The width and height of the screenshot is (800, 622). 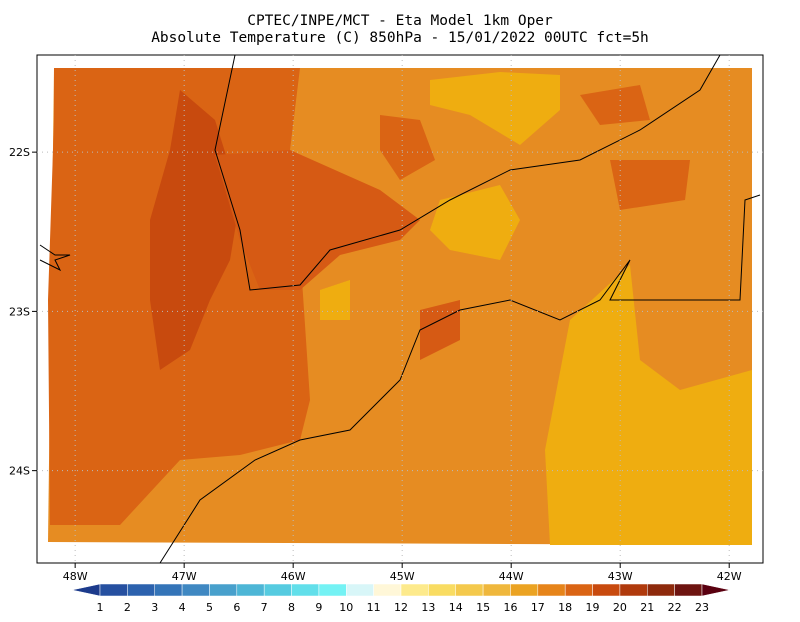 What do you see at coordinates (184, 576) in the screenshot?
I see `x-tick-label: 47W` at bounding box center [184, 576].